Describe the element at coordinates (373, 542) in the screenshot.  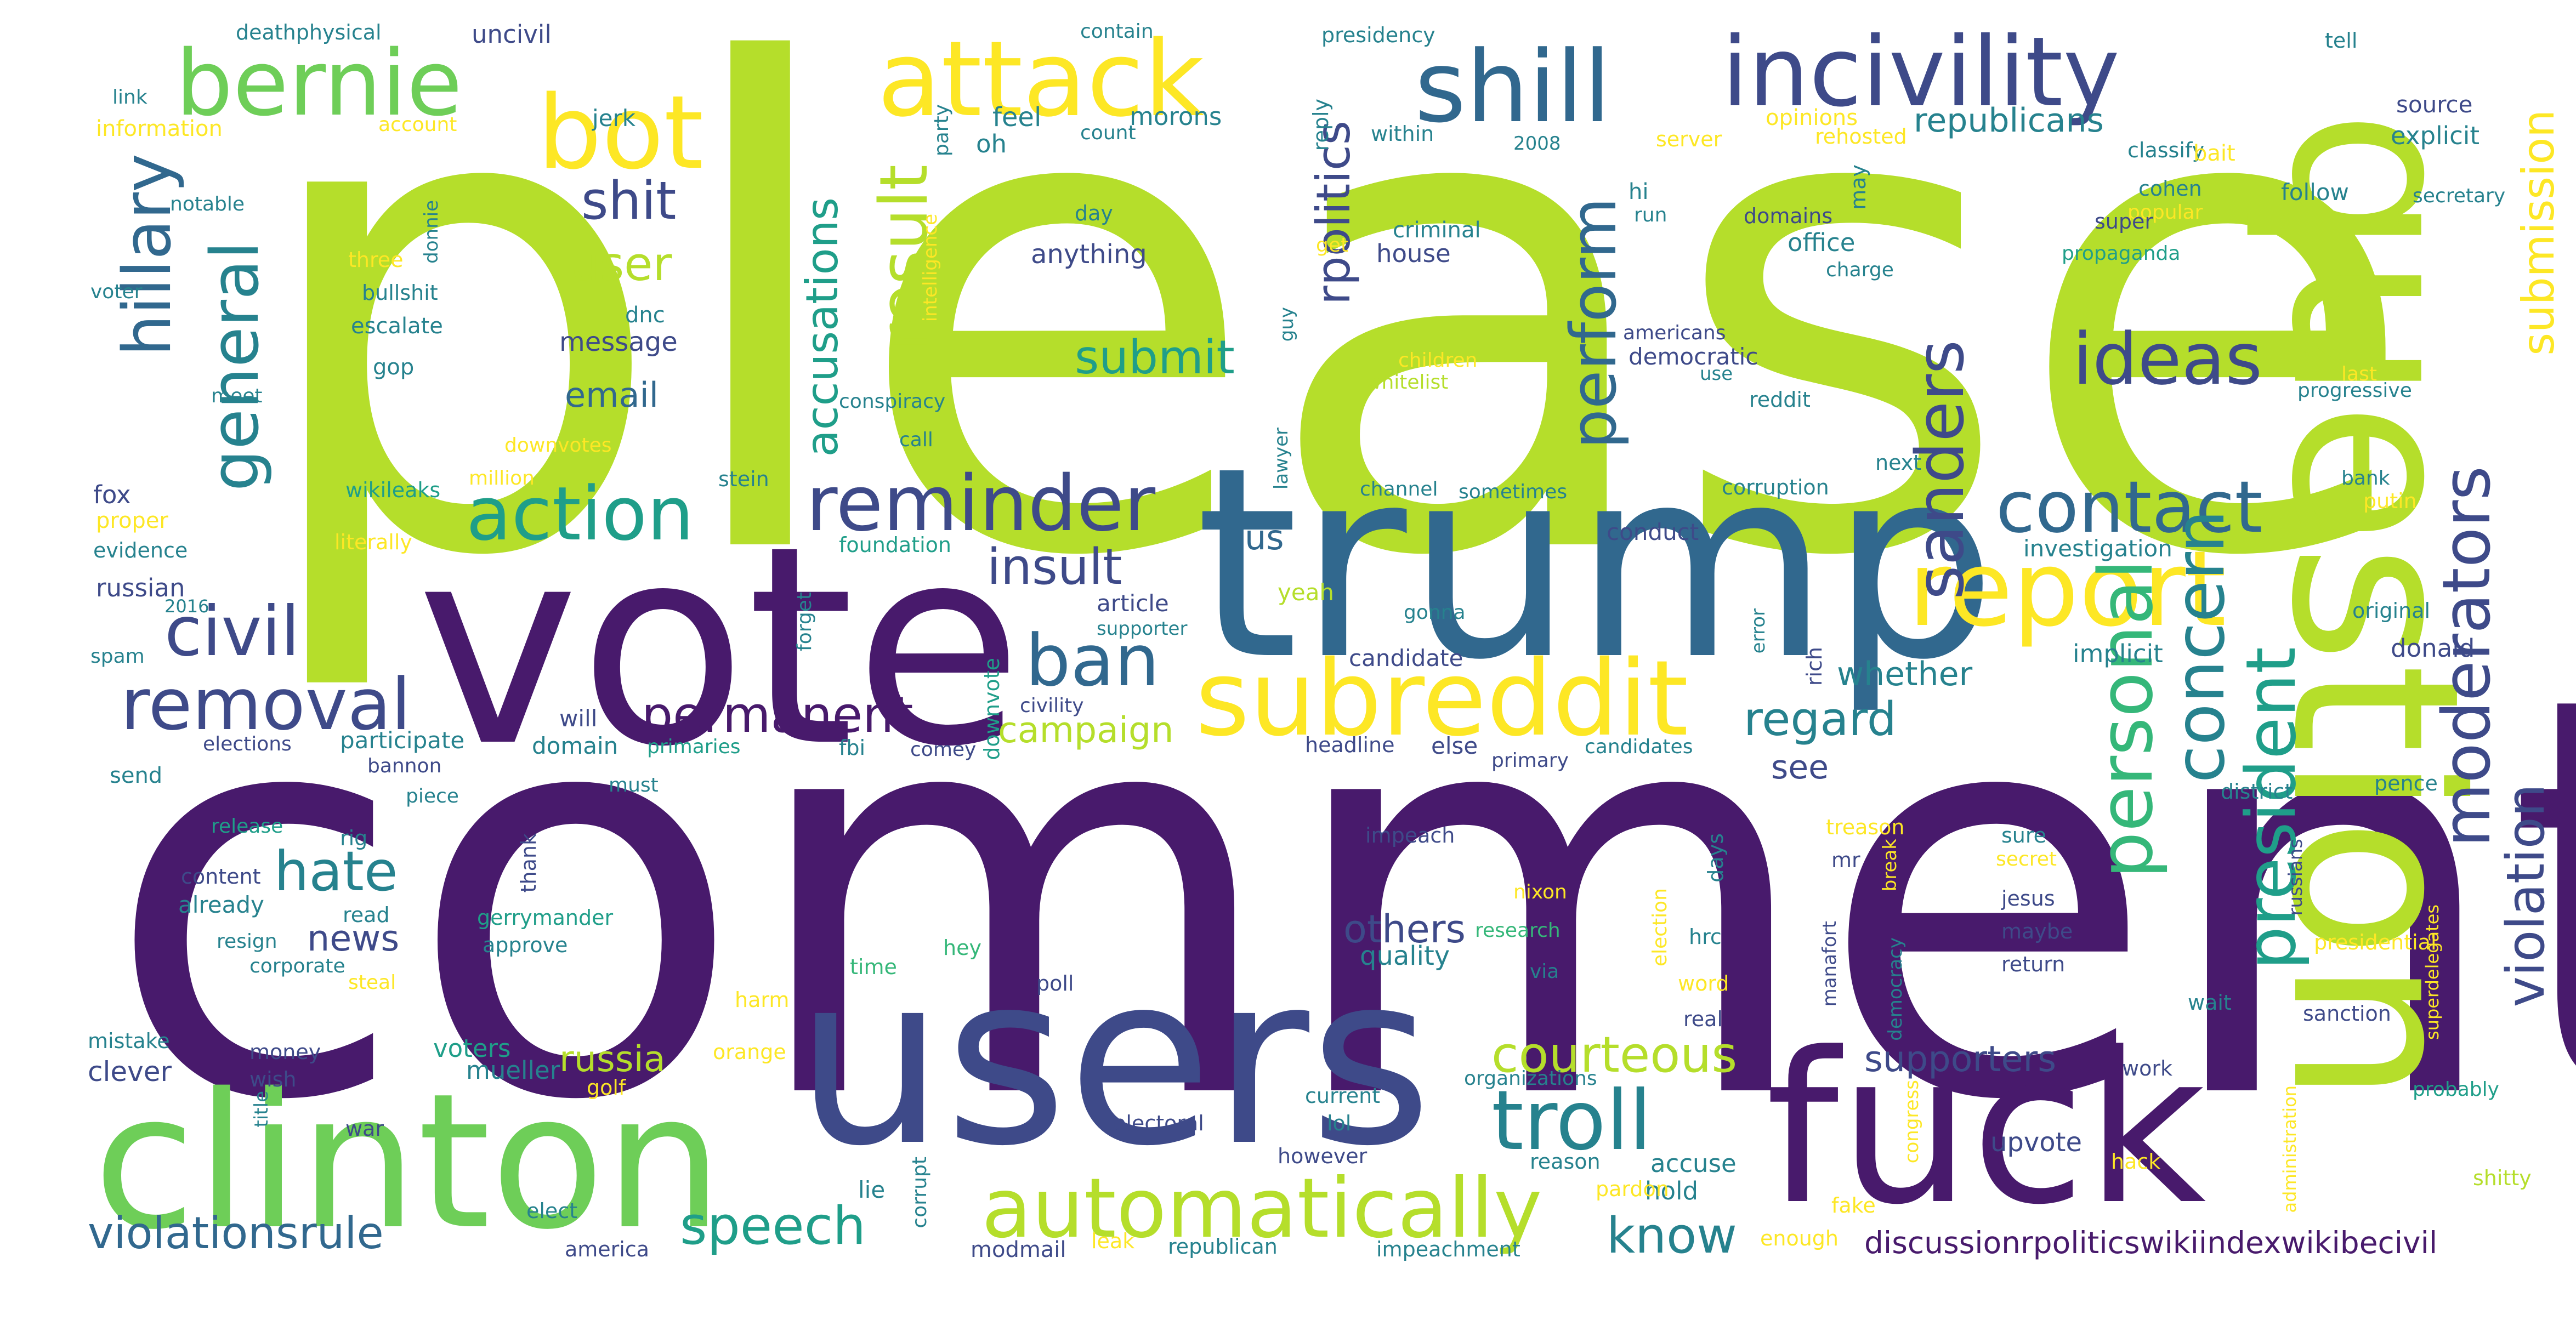
I see `word-literally: literally` at that location.